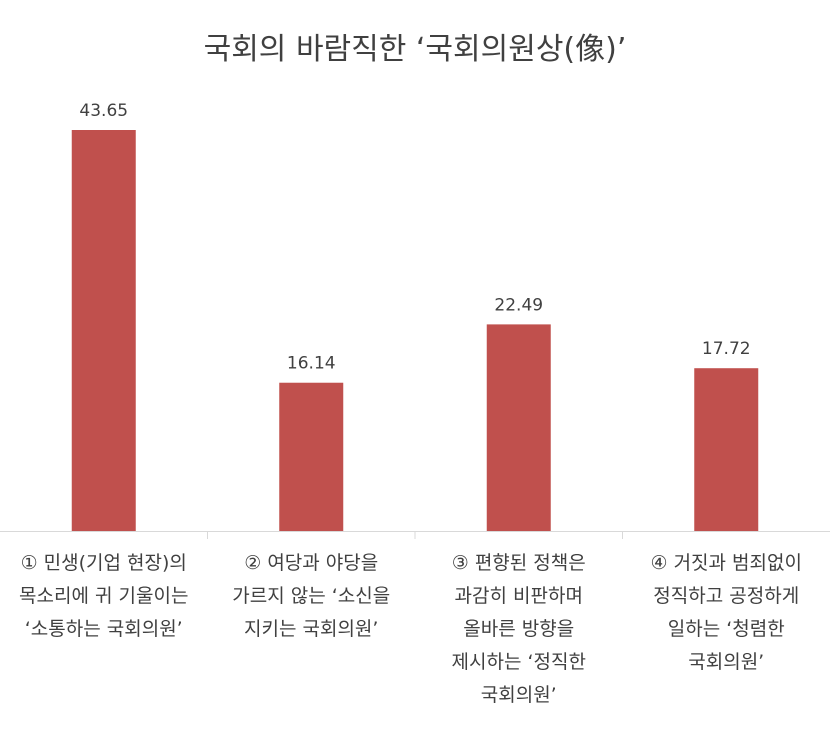  What do you see at coordinates (103, 111) in the screenshot?
I see `data-label-1: 43.65` at bounding box center [103, 111].